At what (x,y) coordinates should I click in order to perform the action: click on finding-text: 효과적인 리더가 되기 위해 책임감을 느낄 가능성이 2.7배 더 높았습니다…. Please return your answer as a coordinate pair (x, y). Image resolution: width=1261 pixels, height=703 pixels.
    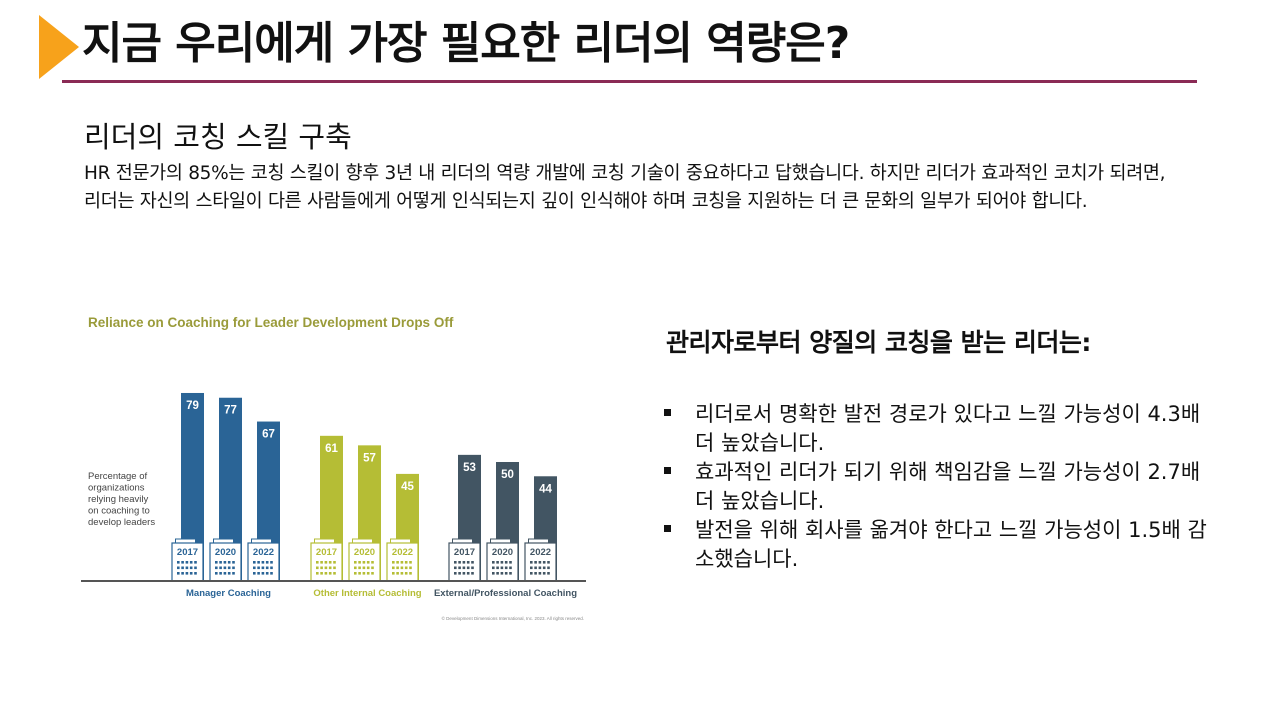
    Looking at the image, I should click on (948, 486).